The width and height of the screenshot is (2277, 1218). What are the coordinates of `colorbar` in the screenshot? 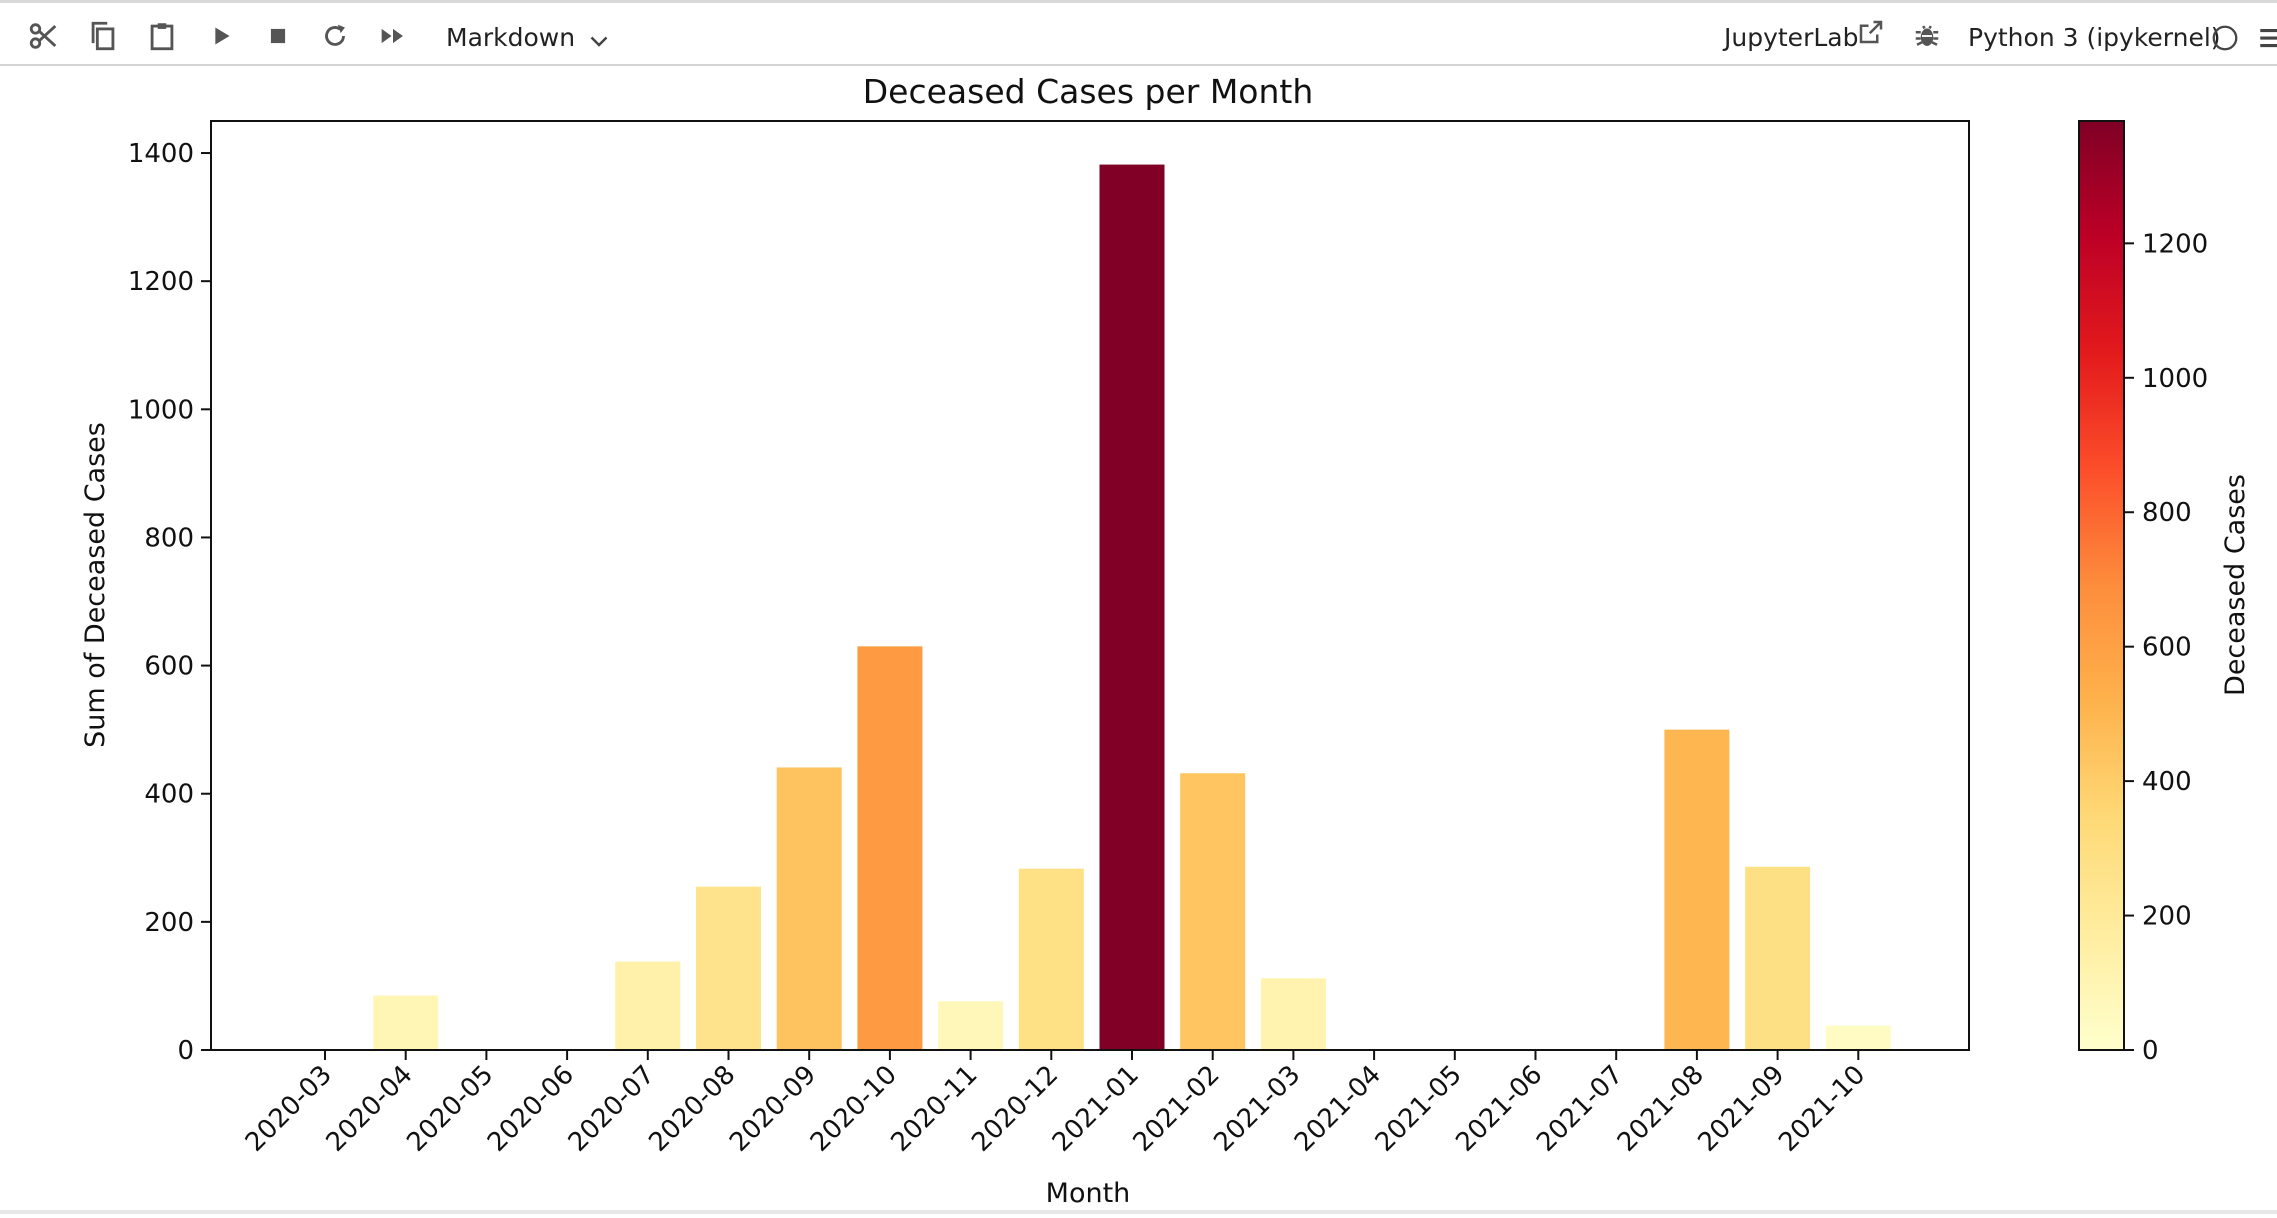 It's located at (2101, 585).